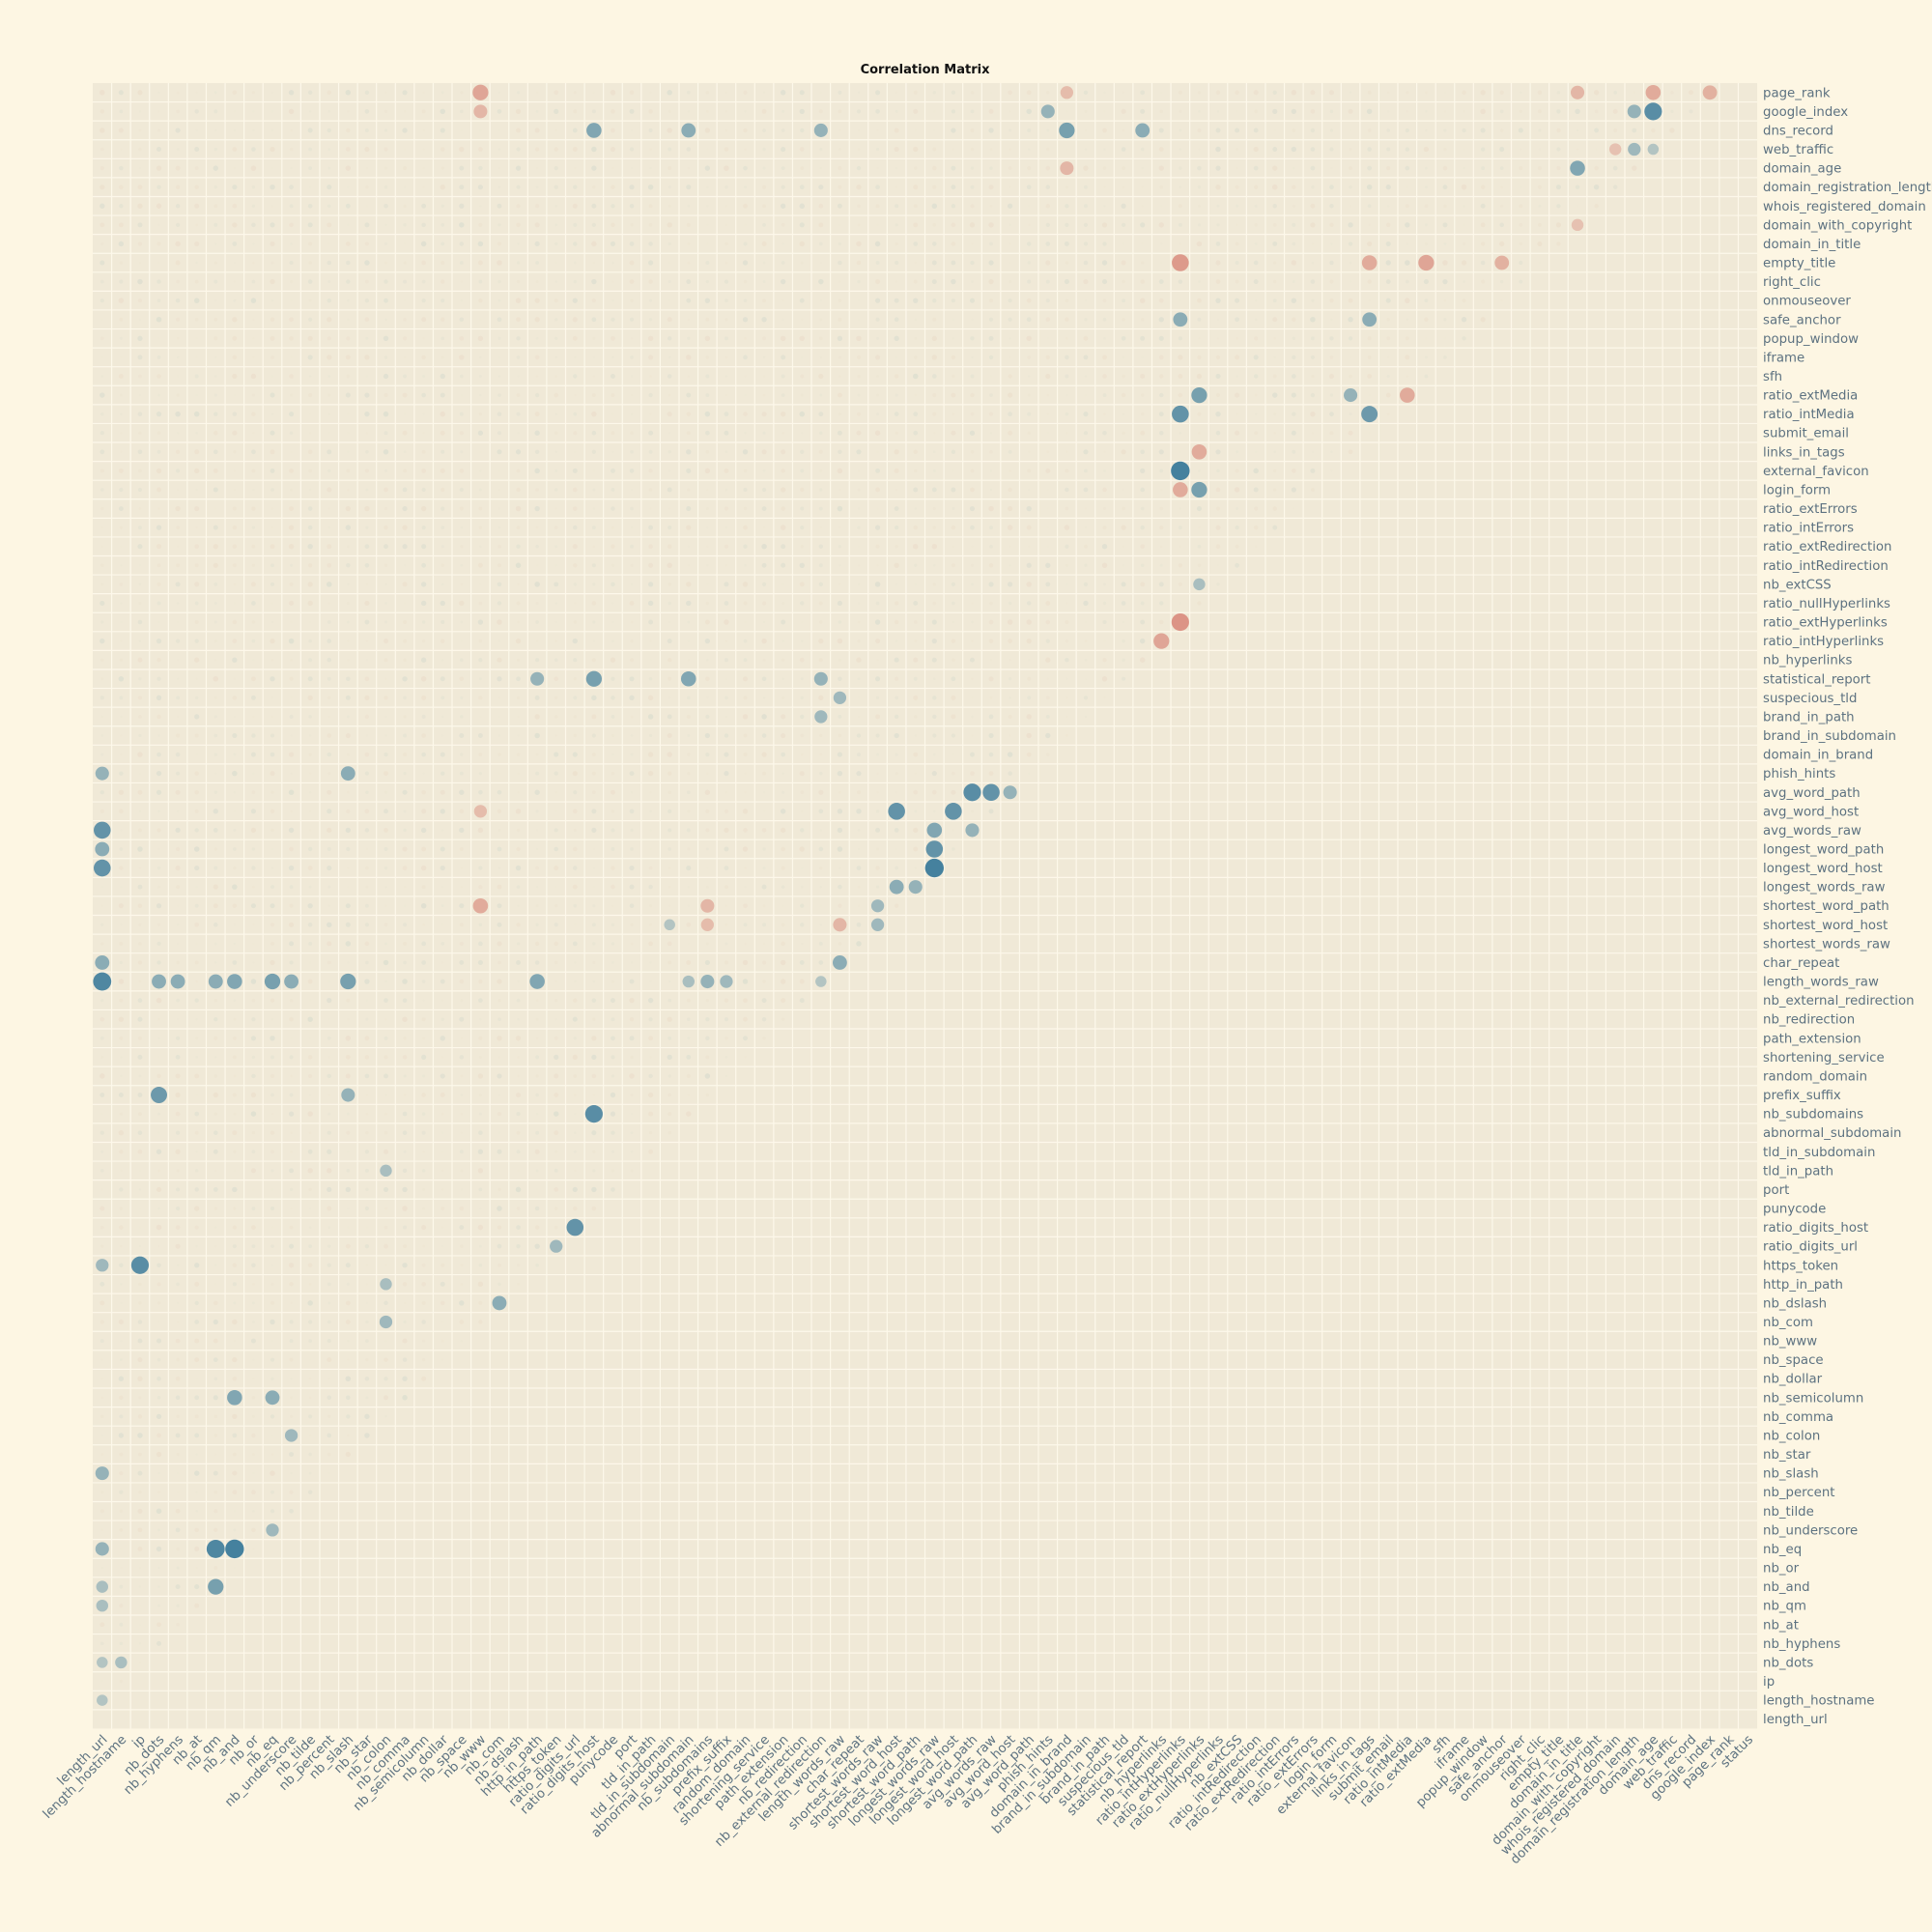 Image resolution: width=1932 pixels, height=1932 pixels. What do you see at coordinates (215, 641) in the screenshot?
I see `marker-nb_qm-ratio_intHyperlinks` at bounding box center [215, 641].